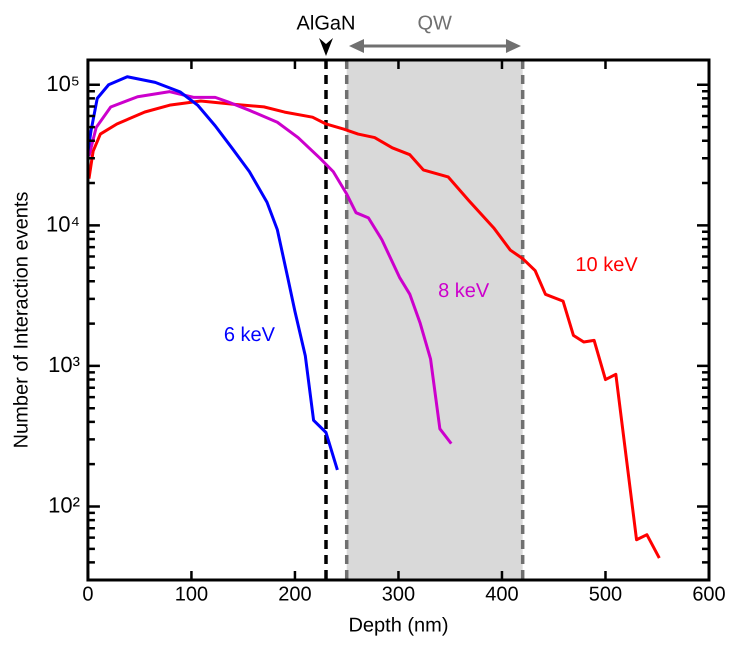  I want to click on x-tick-label: 500, so click(605, 595).